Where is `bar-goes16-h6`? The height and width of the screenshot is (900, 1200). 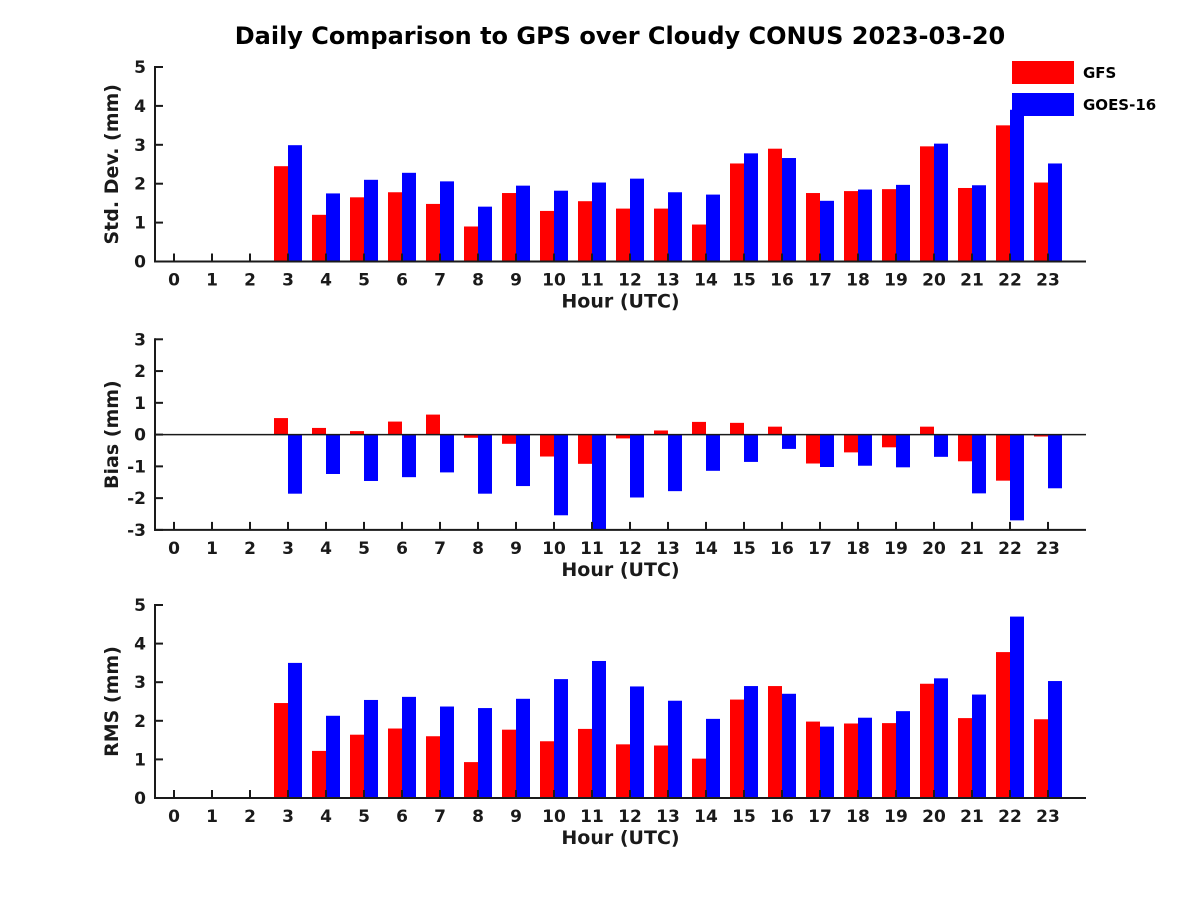 bar-goes16-h6 is located at coordinates (409, 747).